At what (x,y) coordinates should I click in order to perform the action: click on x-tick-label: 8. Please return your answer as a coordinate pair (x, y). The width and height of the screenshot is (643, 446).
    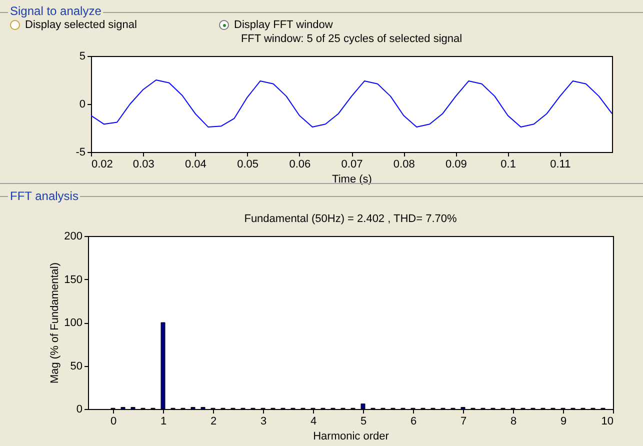
    Looking at the image, I should click on (513, 422).